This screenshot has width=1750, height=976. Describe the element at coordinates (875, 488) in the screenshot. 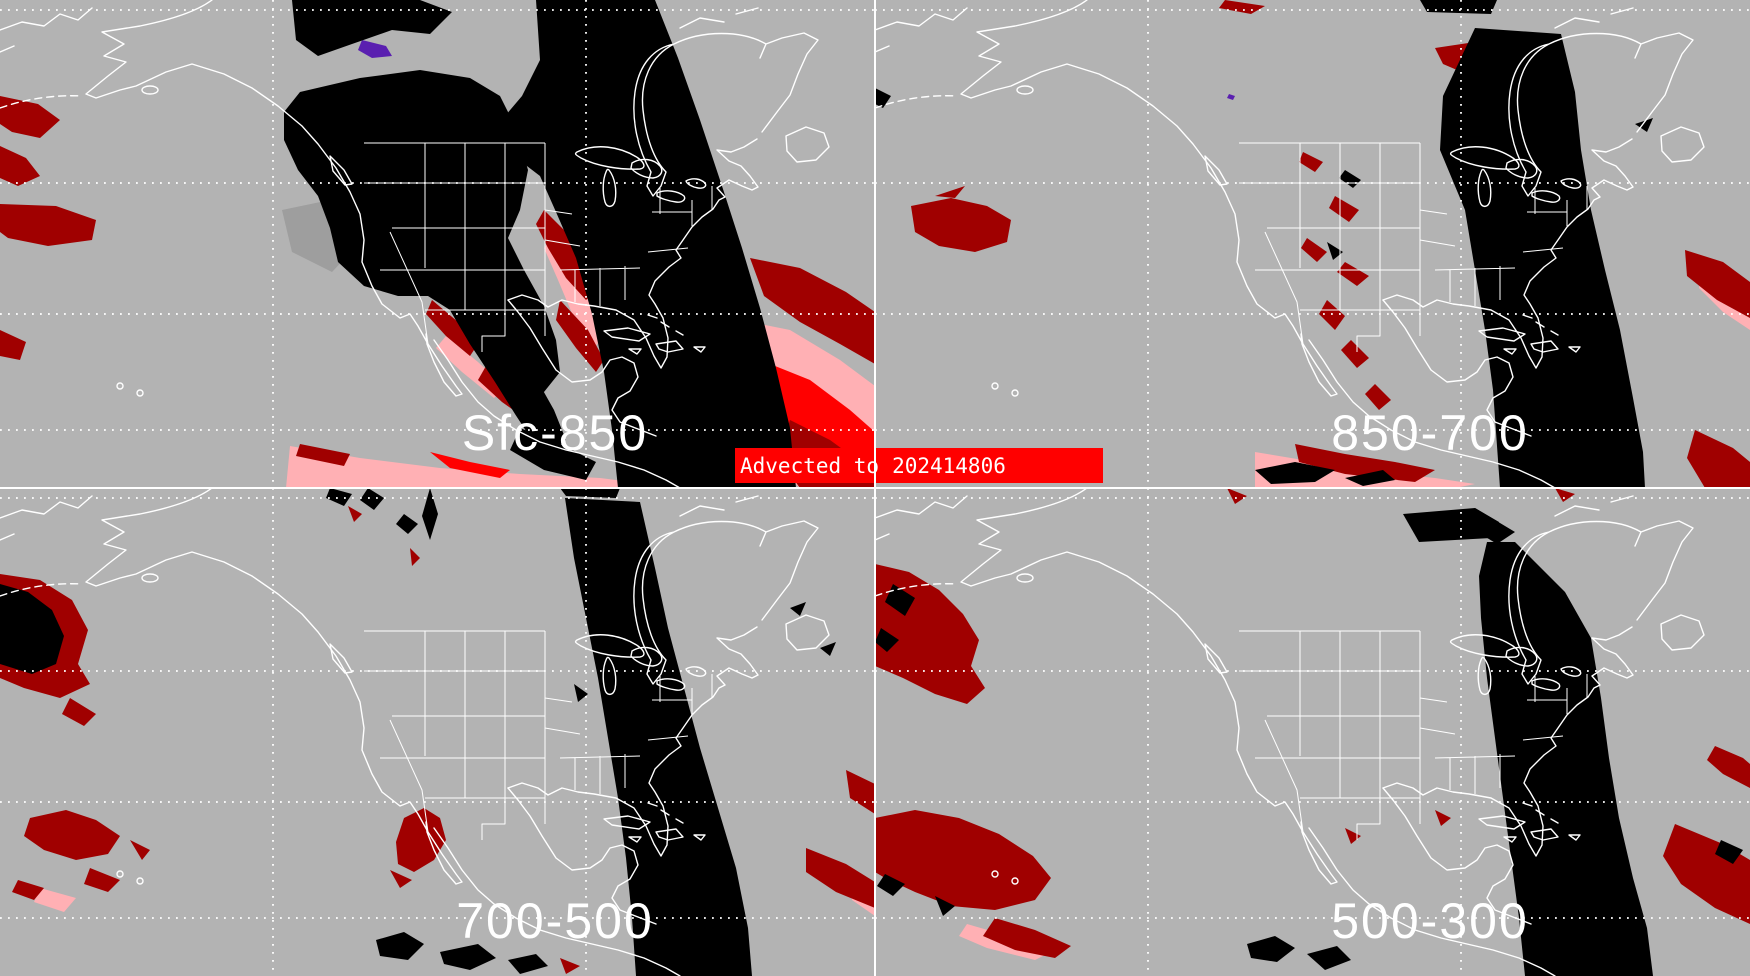

I see `horizontal-divider` at that location.